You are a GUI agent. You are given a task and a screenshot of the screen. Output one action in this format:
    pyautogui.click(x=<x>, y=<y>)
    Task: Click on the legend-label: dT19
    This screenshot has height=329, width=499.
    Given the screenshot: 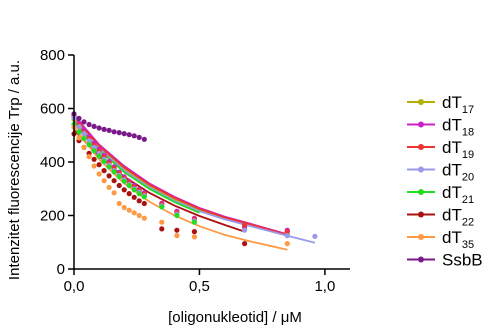 What is the action you would take?
    pyautogui.click(x=458, y=149)
    